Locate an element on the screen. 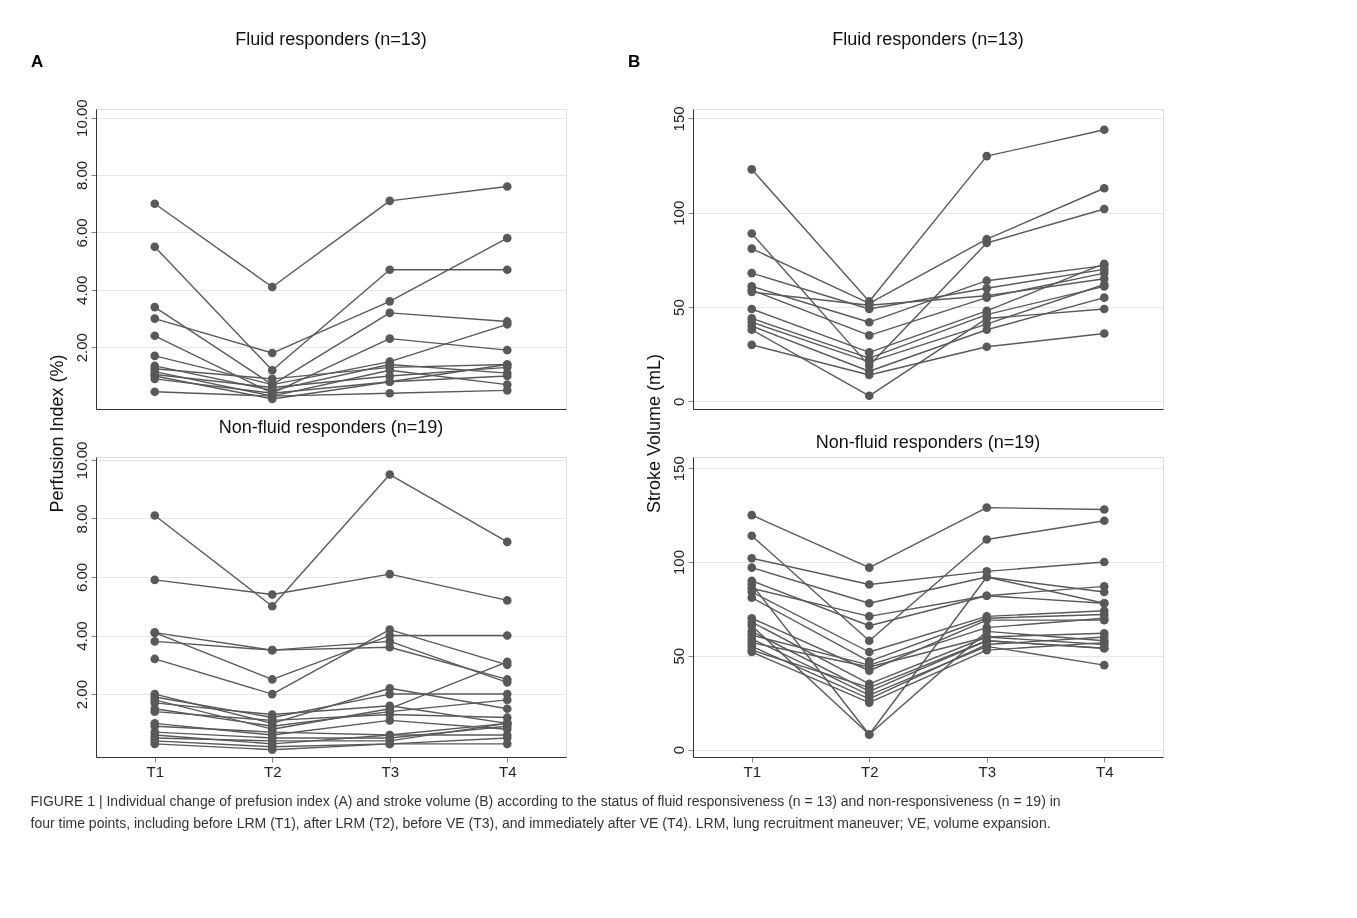  caption: FIGURE 1 | Individual change of prefusion index (A) and stroke volume (B) according to the status of fluid responsiveness (n = 13) and non-responsiveness (n = 19) in four time points, including before LRM (T1), after LRM (T2), before VE (T3), and immediately after VE (T4). LRM, lung recruitment maneuver; VE, volume expansion. is located at coordinates (545, 811).